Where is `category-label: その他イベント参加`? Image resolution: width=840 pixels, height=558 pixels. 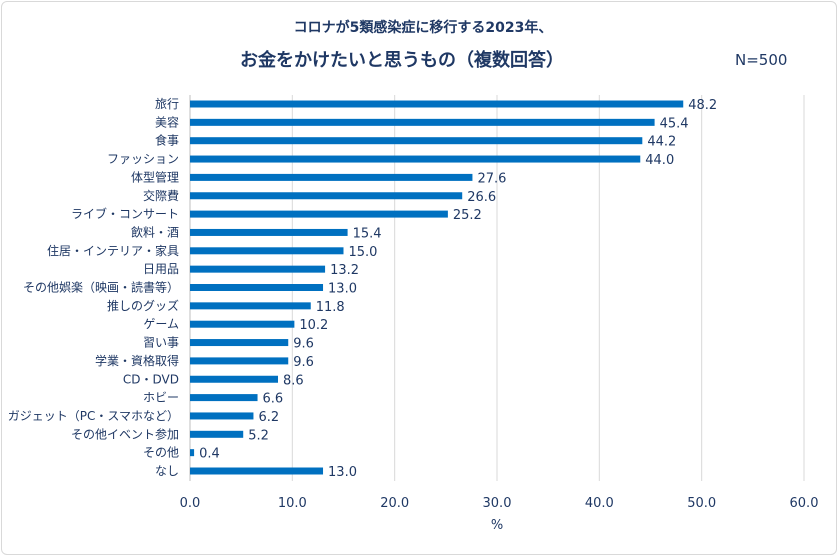 category-label: その他イベント参加 is located at coordinates (125, 433).